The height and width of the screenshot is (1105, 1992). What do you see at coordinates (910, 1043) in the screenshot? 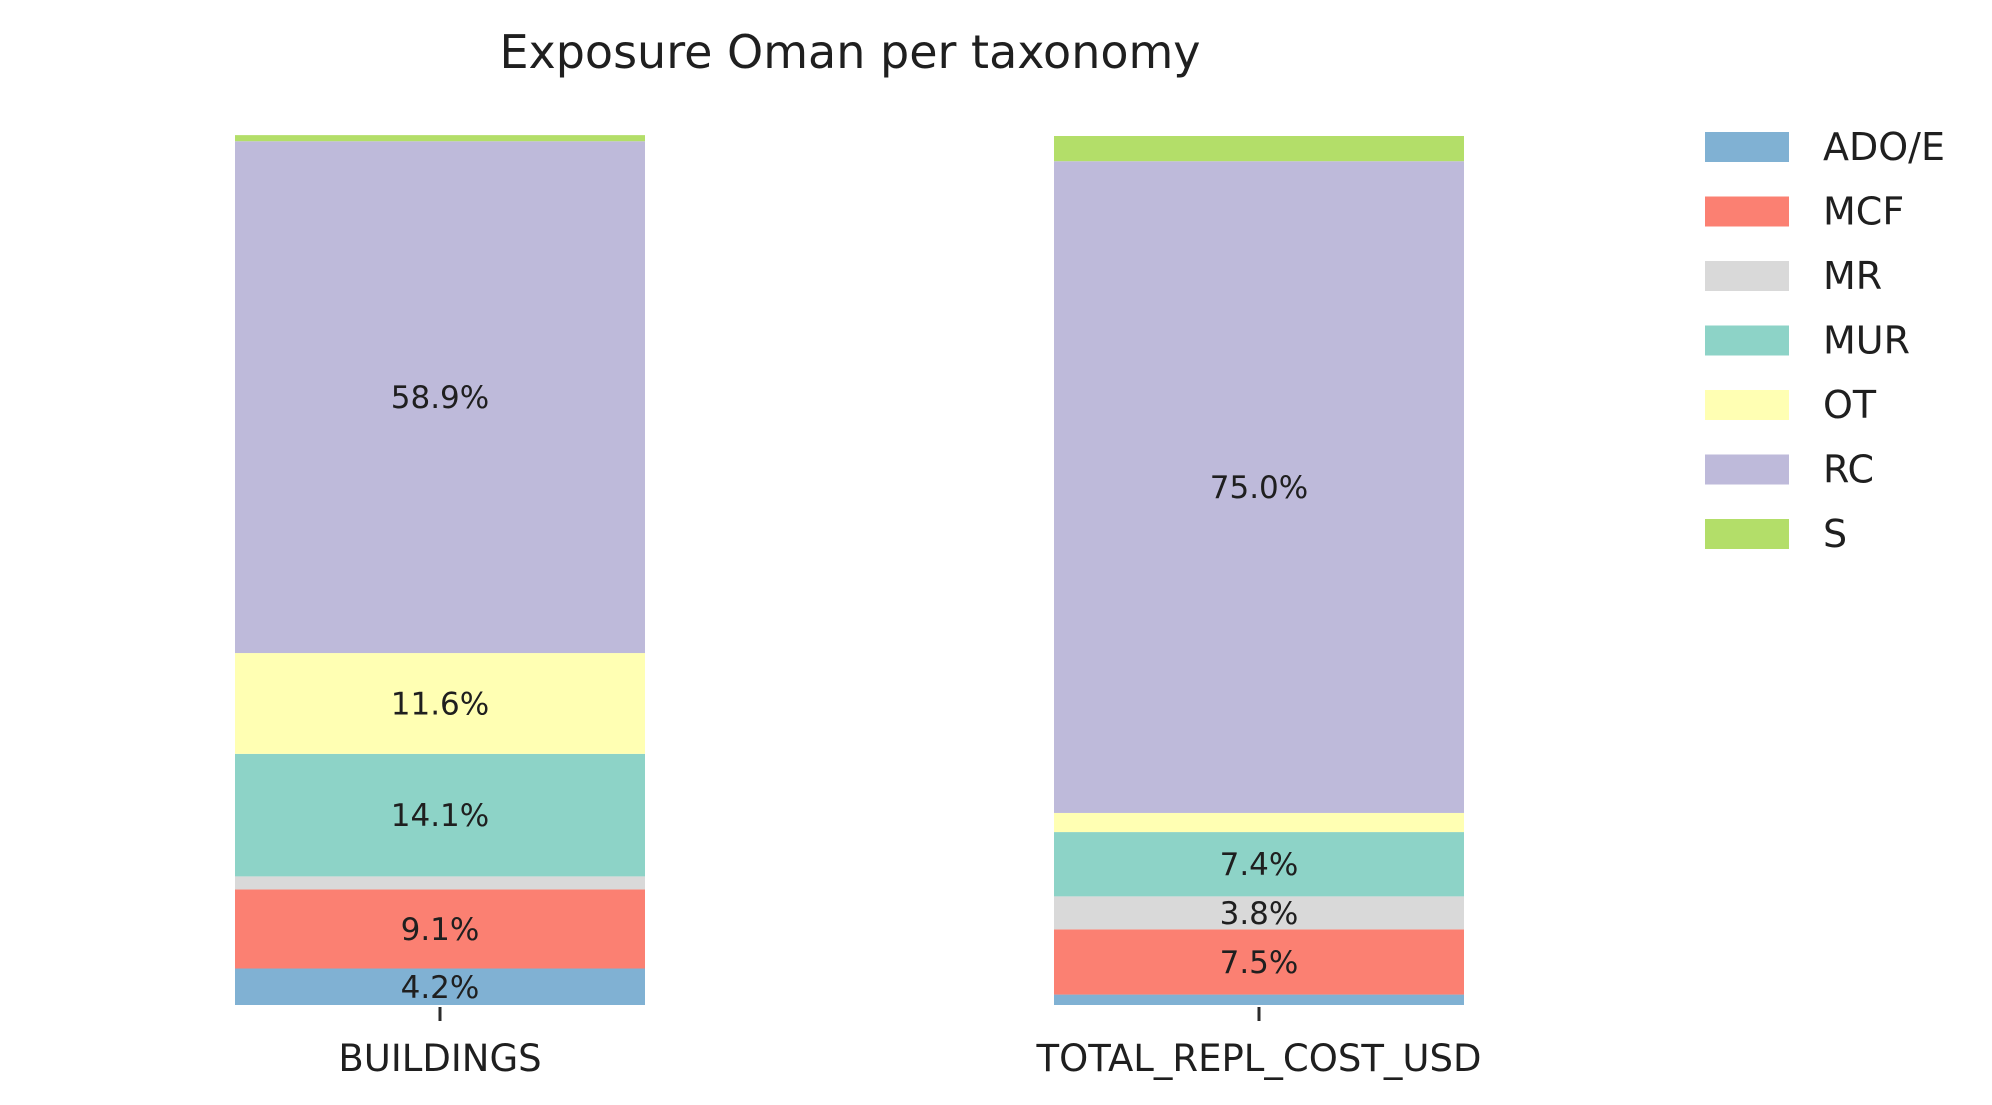
I see `x-axis: BUILDINGS TOTAL_REPL_COST_USD` at bounding box center [910, 1043].